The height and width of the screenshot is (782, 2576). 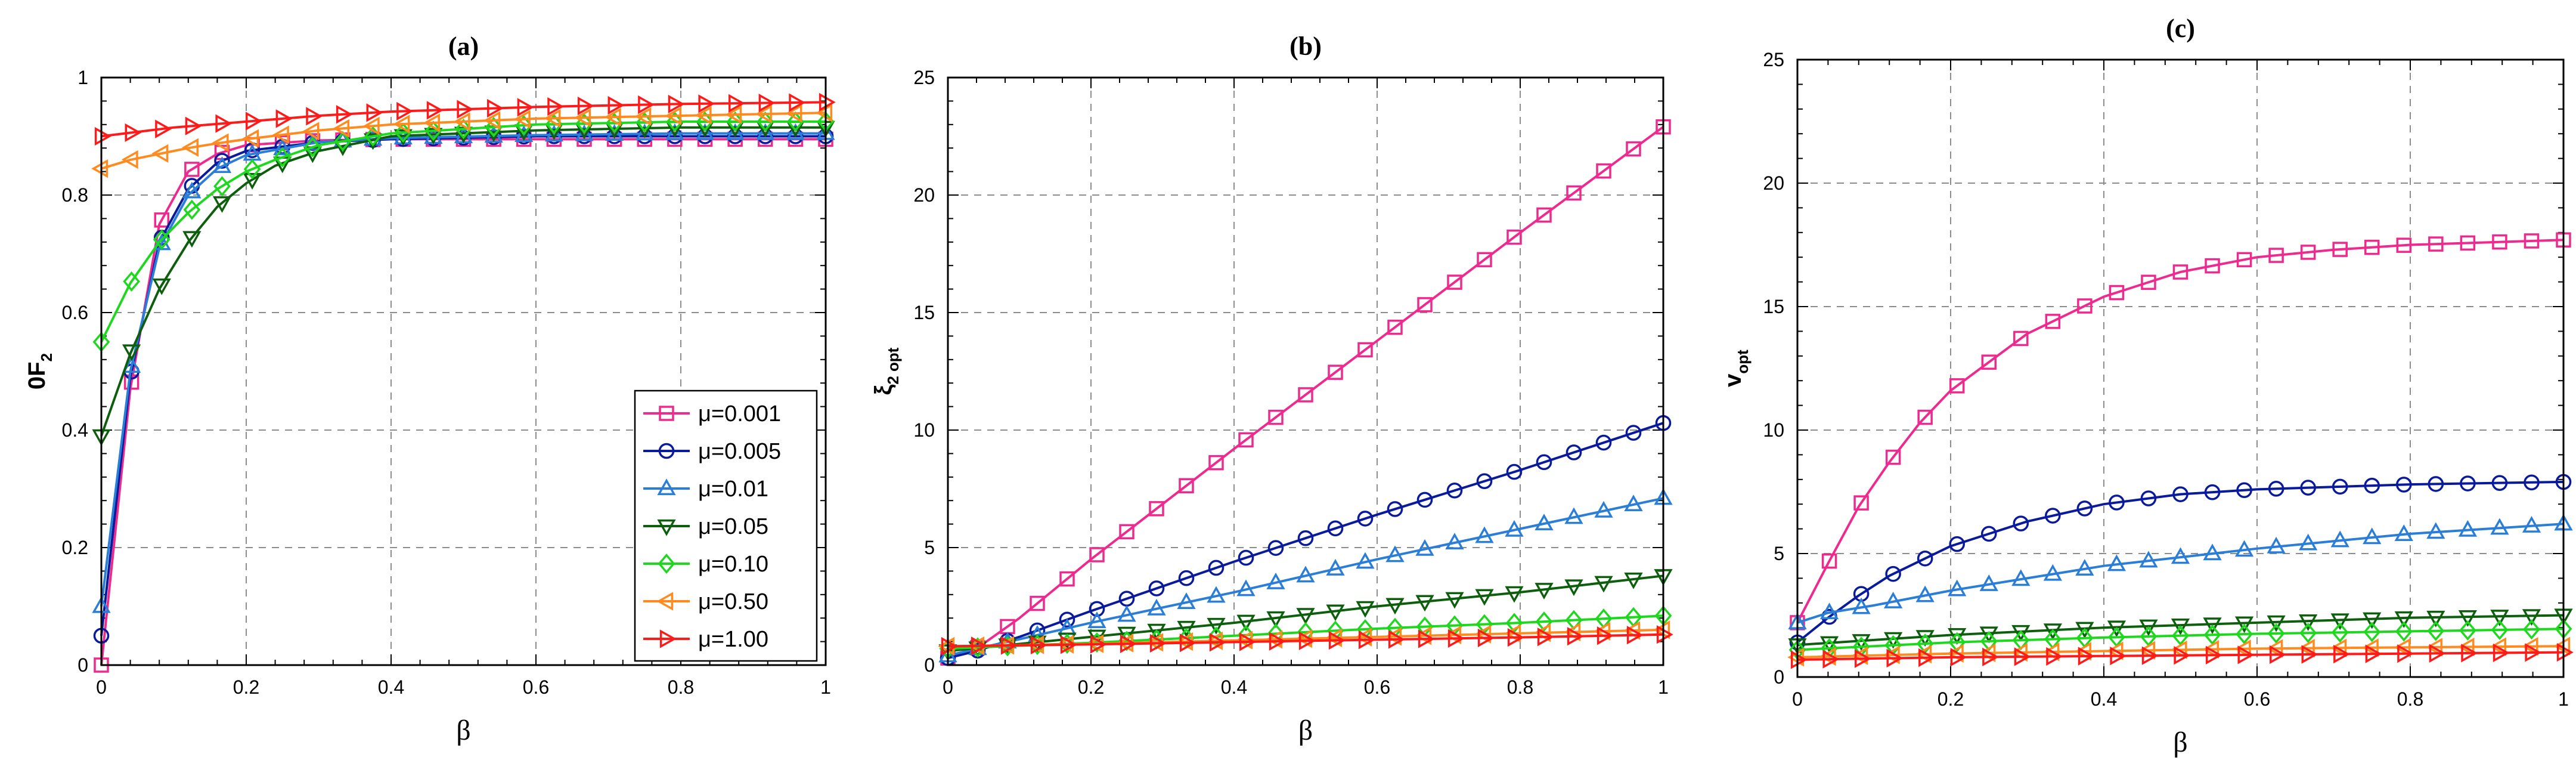 I want to click on series-0.01, so click(x=2180, y=572).